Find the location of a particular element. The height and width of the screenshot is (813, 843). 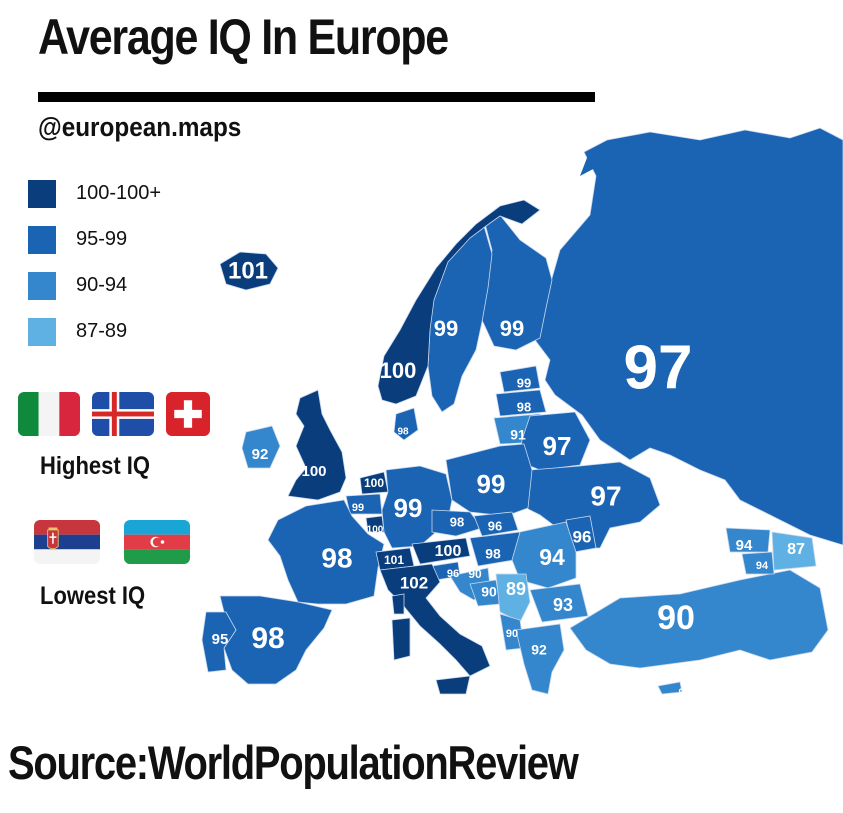

sardinia-shape is located at coordinates (401, 639).